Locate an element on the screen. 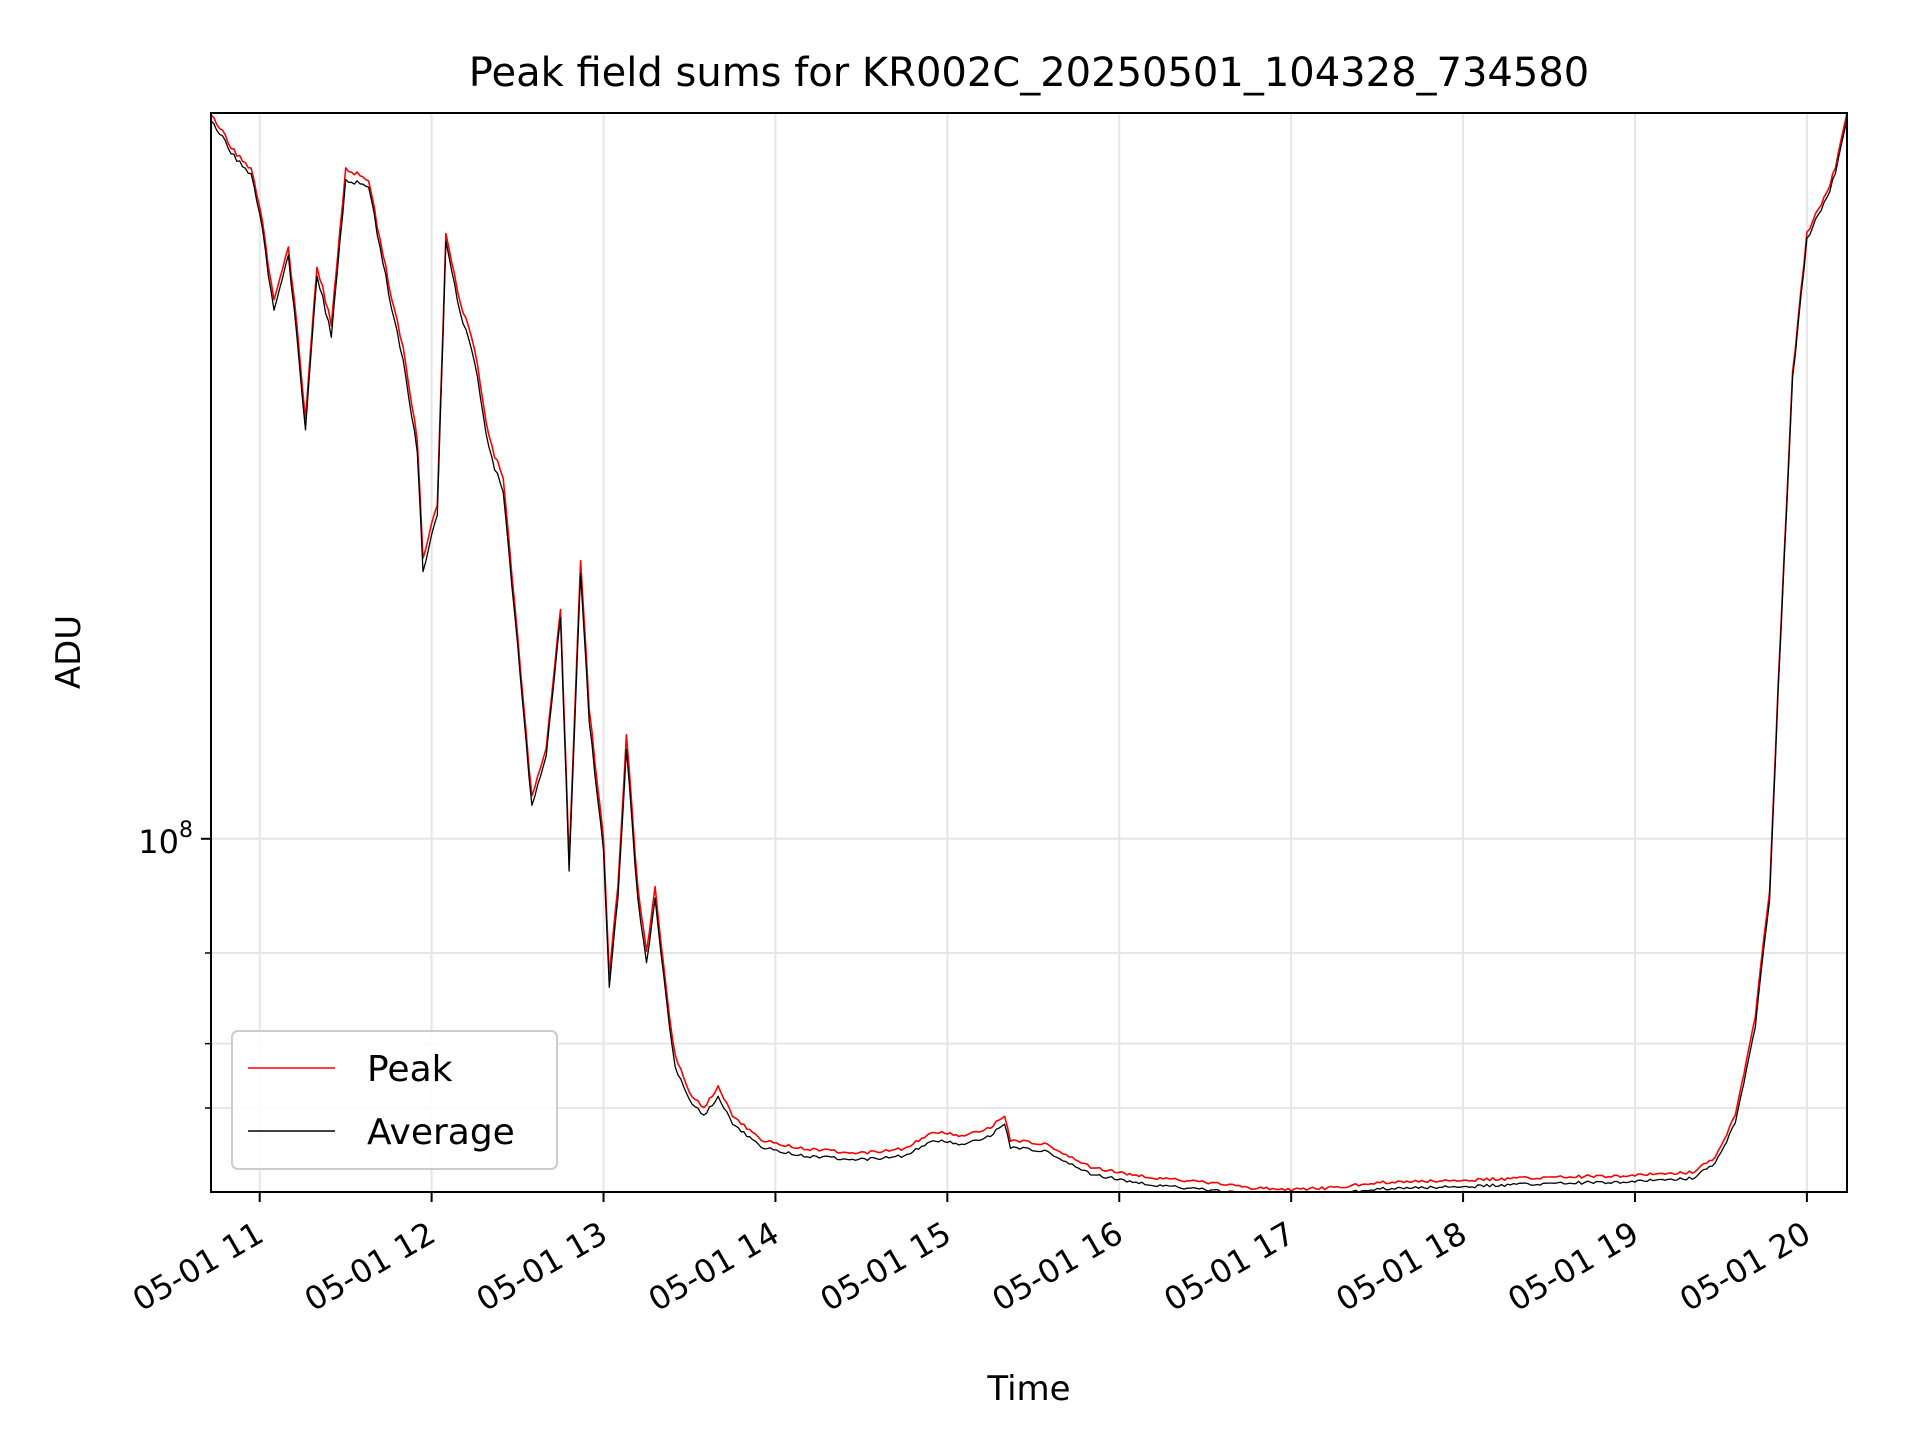 This screenshot has width=1920, height=1440. legend-label-average: Average is located at coordinates (441, 1132).